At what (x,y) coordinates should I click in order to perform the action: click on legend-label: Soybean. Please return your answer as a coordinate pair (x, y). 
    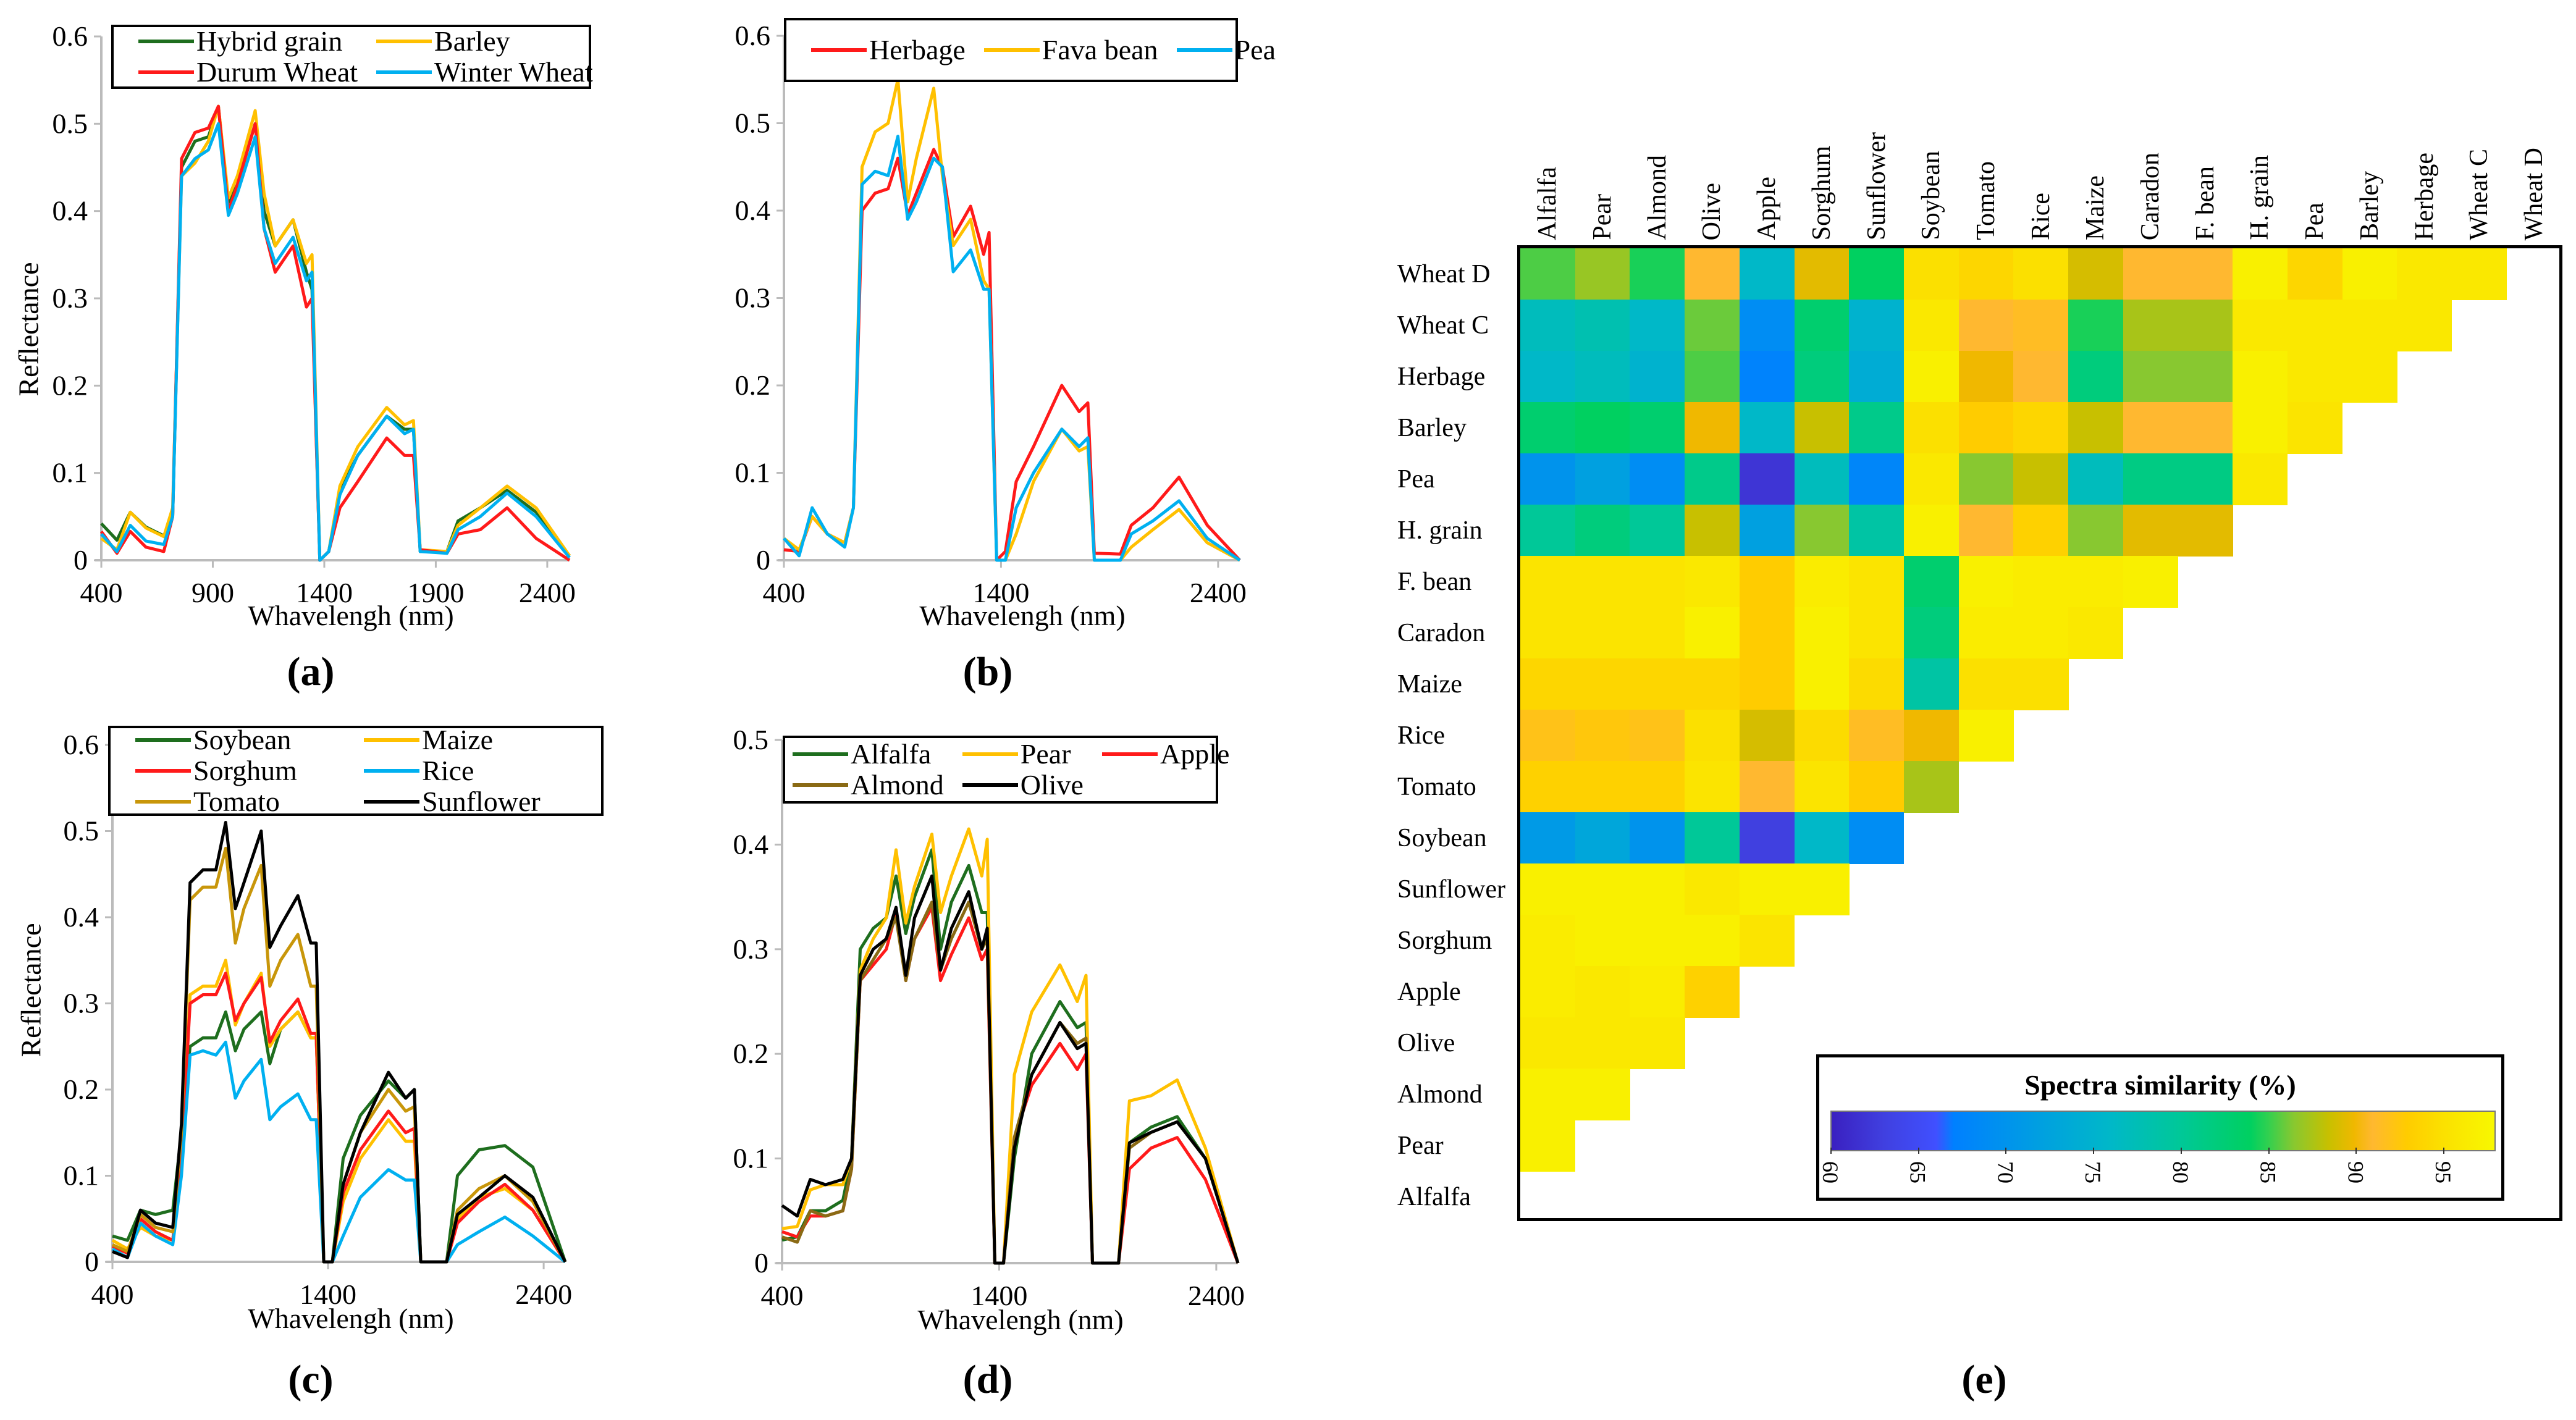
    Looking at the image, I should click on (242, 739).